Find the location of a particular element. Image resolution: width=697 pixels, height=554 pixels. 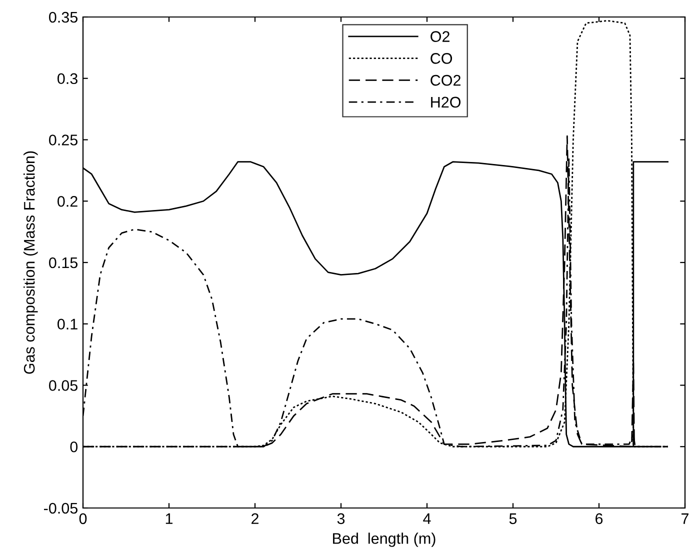

x-tick-label: 2 is located at coordinates (255, 518).